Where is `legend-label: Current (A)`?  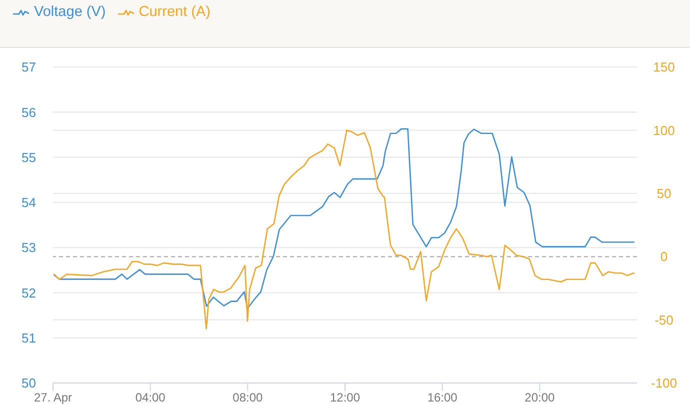 legend-label: Current (A) is located at coordinates (174, 12).